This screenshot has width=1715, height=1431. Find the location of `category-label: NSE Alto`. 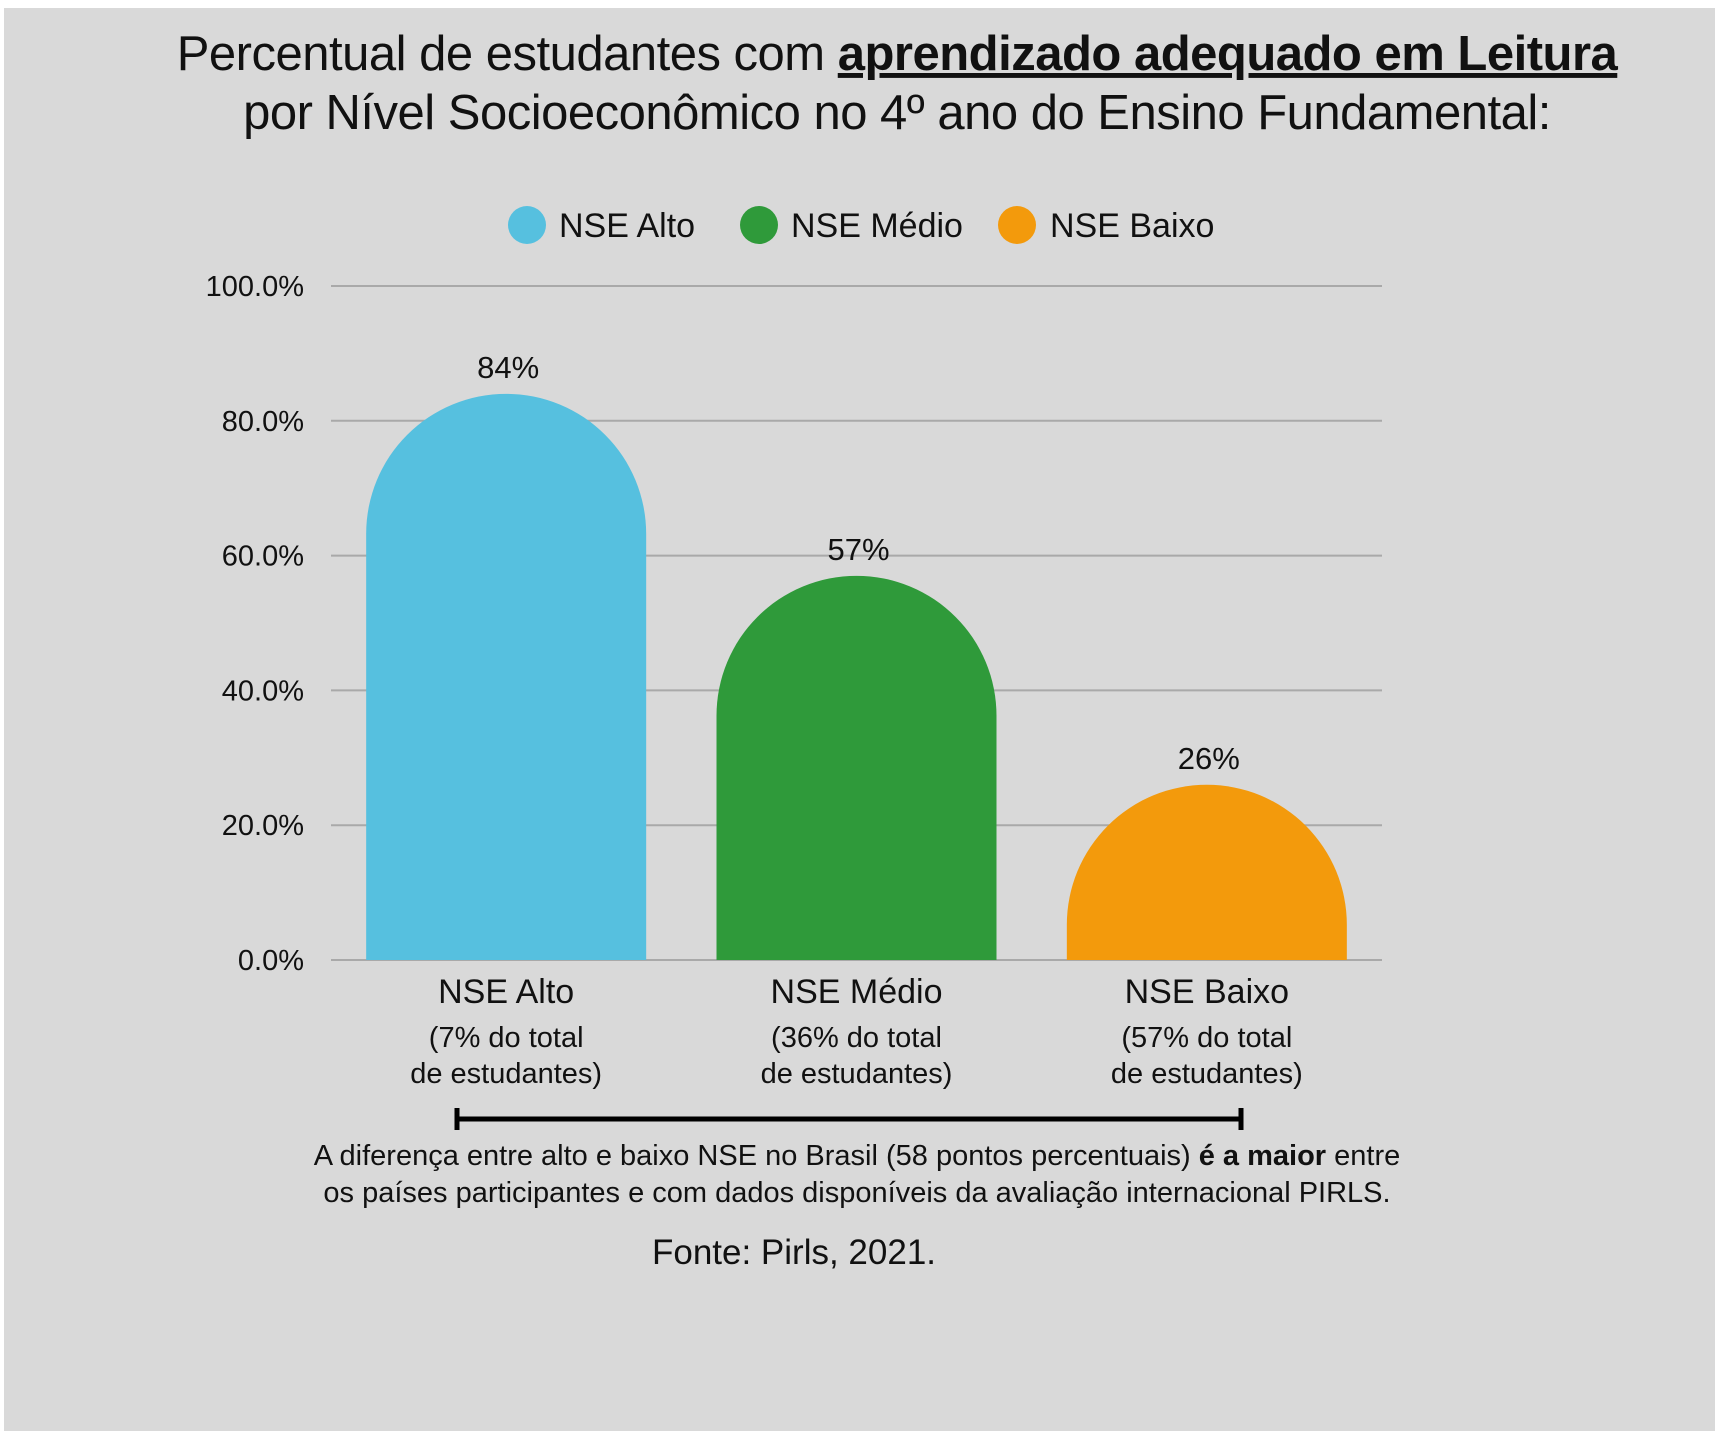

category-label: NSE Alto is located at coordinates (506, 992).